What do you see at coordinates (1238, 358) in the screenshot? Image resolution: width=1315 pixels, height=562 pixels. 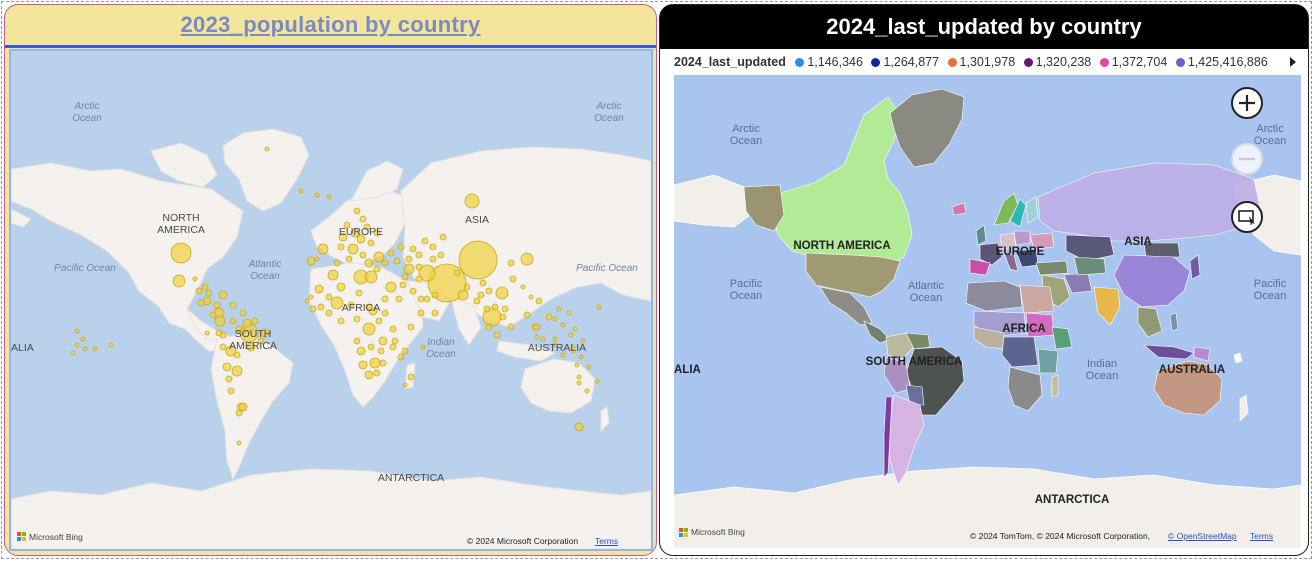 I see `region-pacific-islands` at bounding box center [1238, 358].